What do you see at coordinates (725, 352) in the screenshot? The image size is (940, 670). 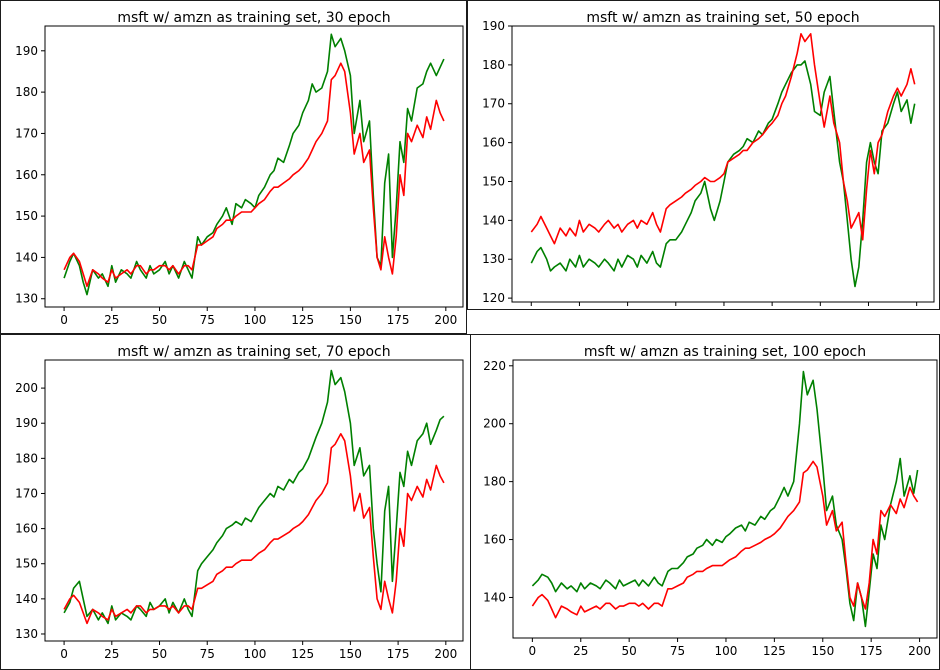 I see `chart-title: msft w/ amzn as training set, 100 epoch` at bounding box center [725, 352].